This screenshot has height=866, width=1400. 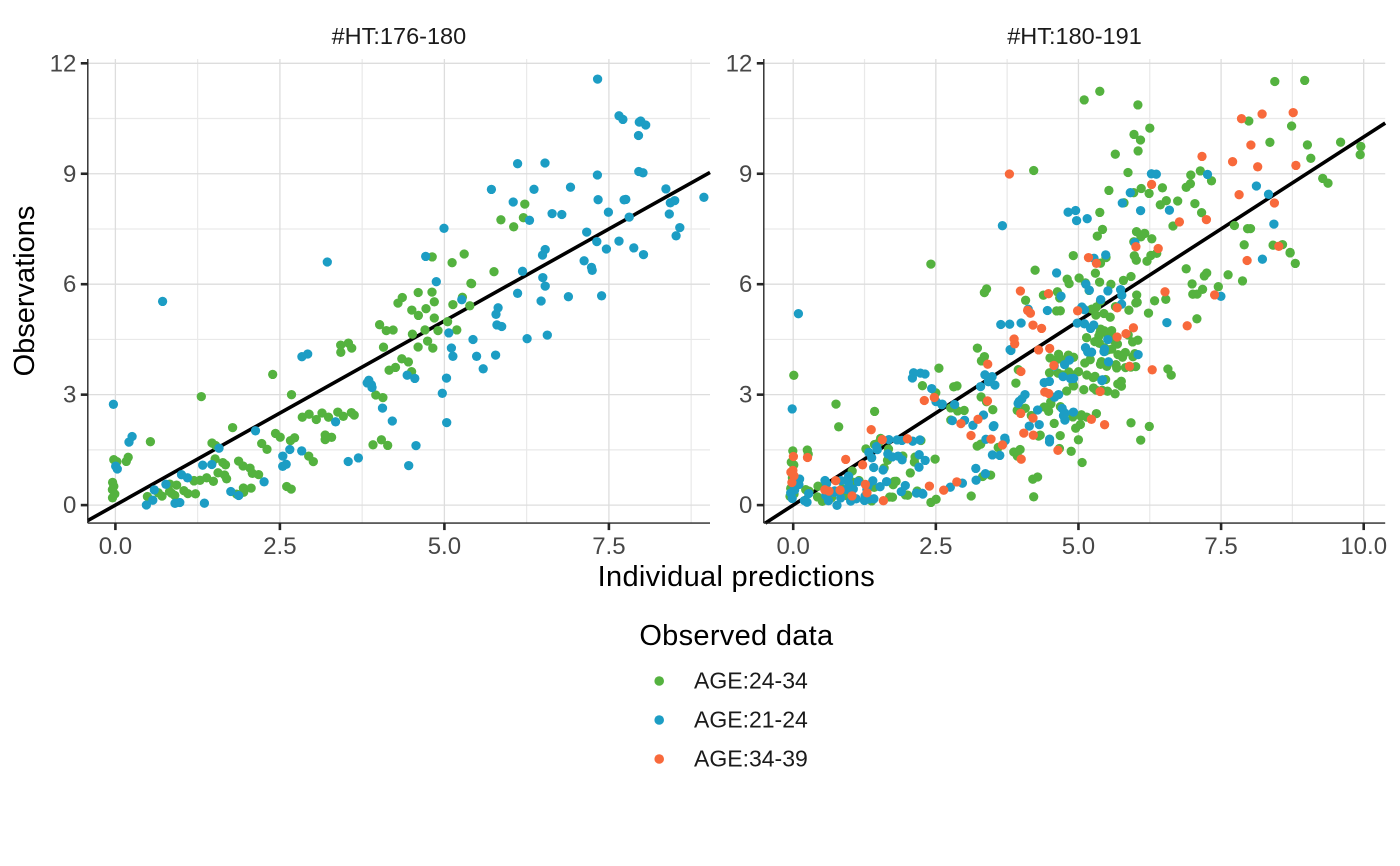 I want to click on svg-text: 10.0, so click(x=1363, y=546).